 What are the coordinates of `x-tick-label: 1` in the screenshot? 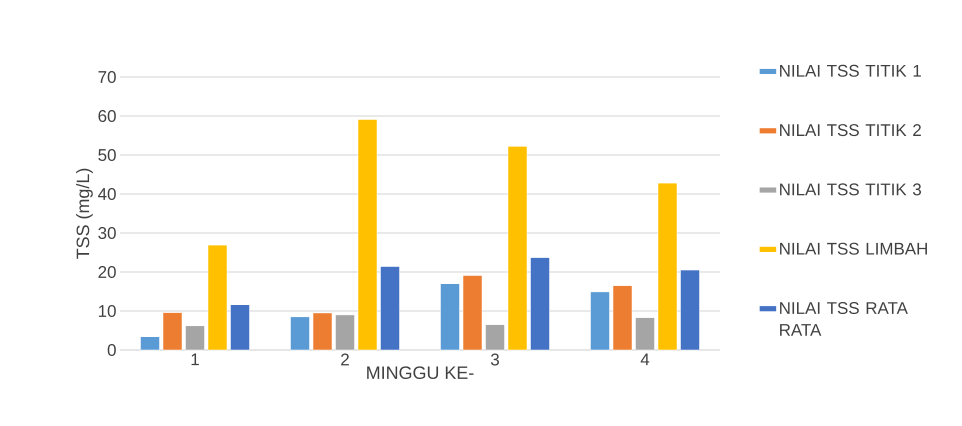 It's located at (195, 360).